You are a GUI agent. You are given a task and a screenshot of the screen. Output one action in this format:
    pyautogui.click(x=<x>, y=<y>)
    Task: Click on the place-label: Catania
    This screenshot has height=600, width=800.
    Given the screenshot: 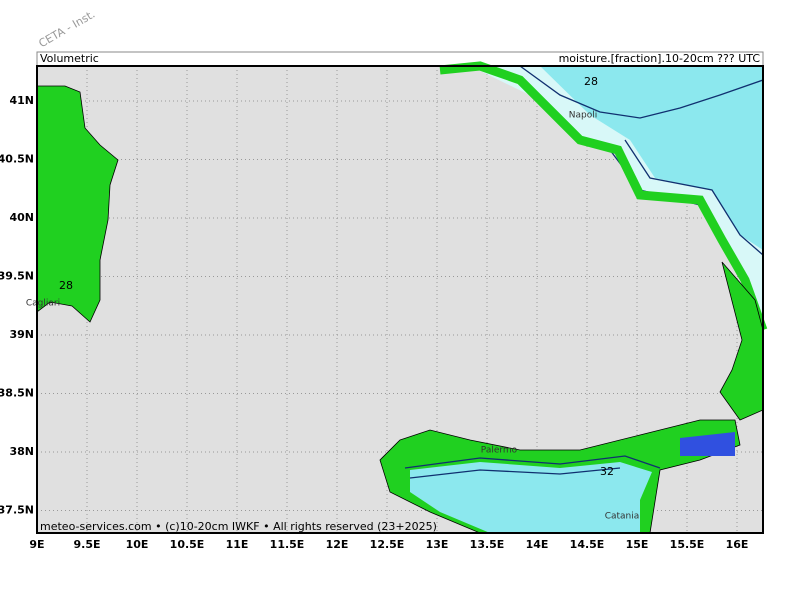 What is the action you would take?
    pyautogui.click(x=622, y=517)
    